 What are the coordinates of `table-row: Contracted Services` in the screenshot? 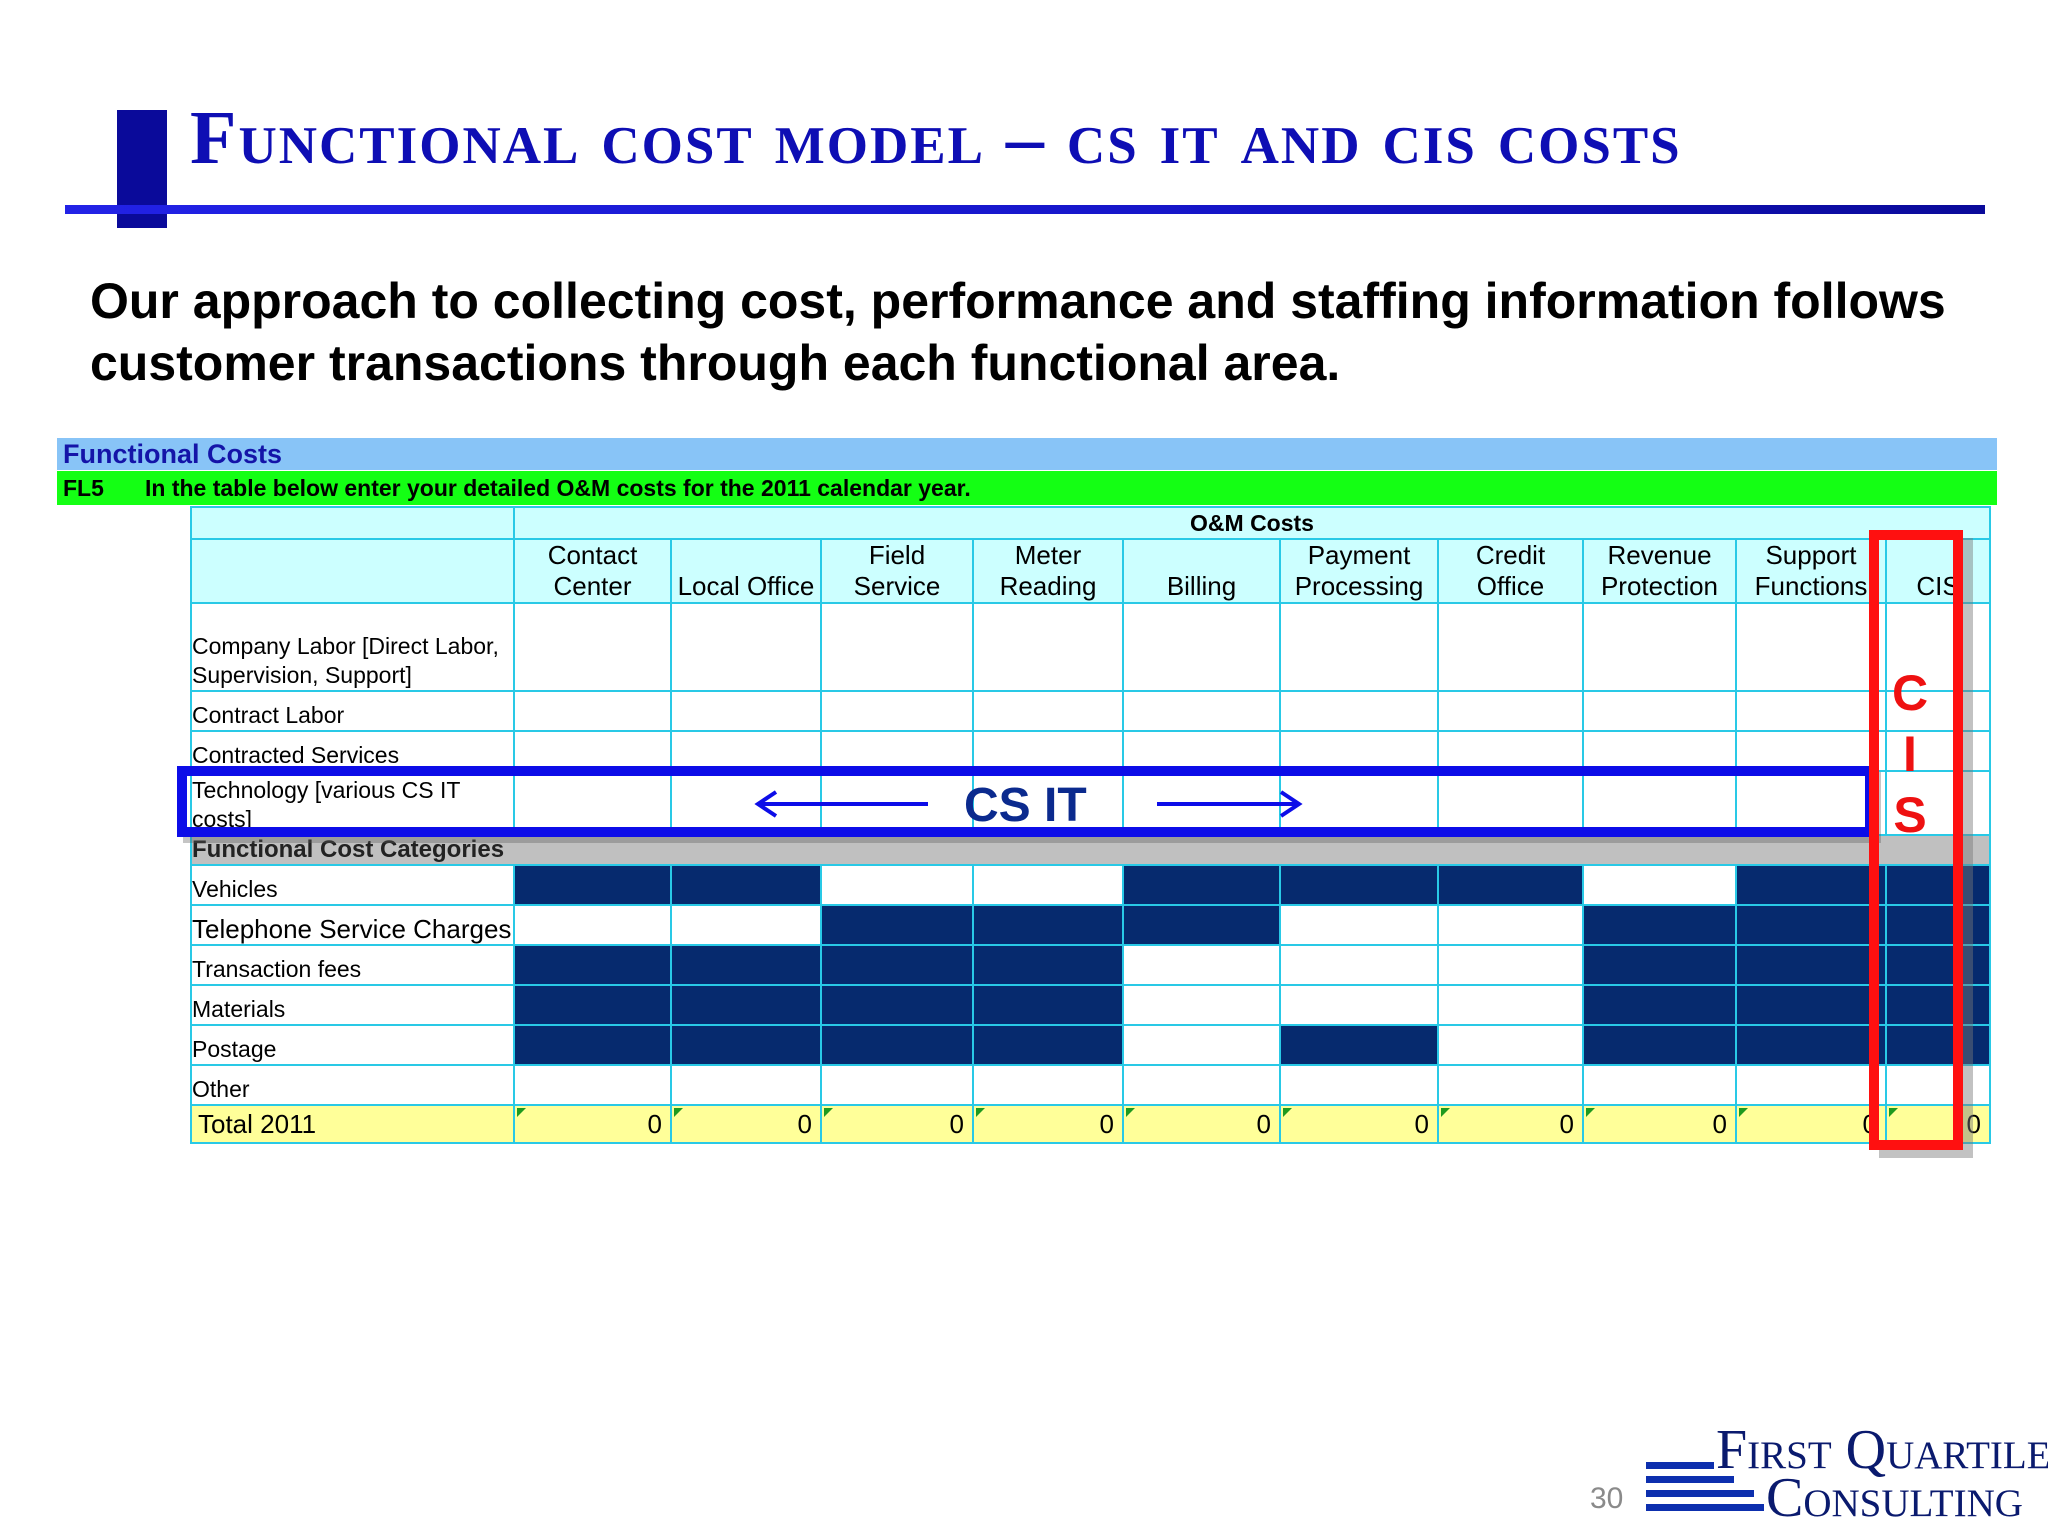 It's located at (1090, 751).